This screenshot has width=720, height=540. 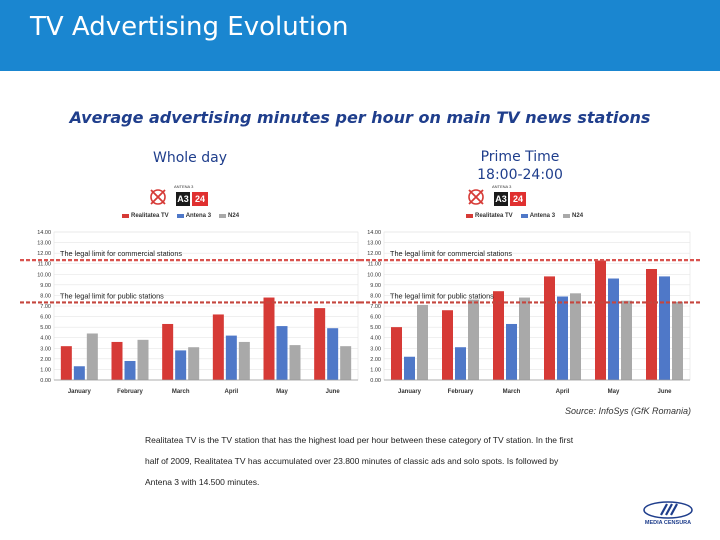 What do you see at coordinates (375, 307) in the screenshot?
I see `y-tick-label: 7.00` at bounding box center [375, 307].